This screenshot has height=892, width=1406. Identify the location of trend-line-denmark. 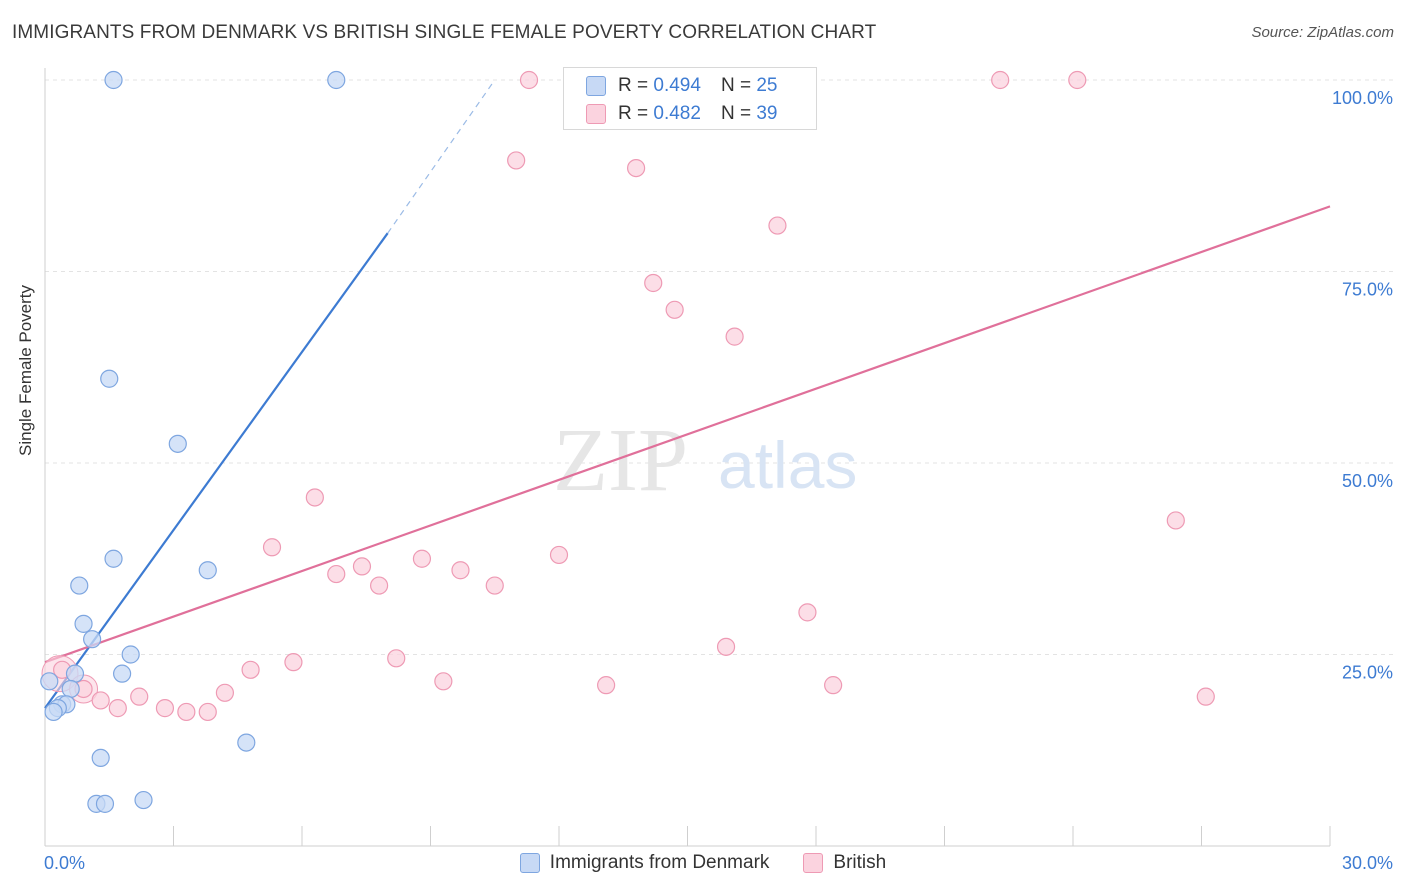
(216, 470).